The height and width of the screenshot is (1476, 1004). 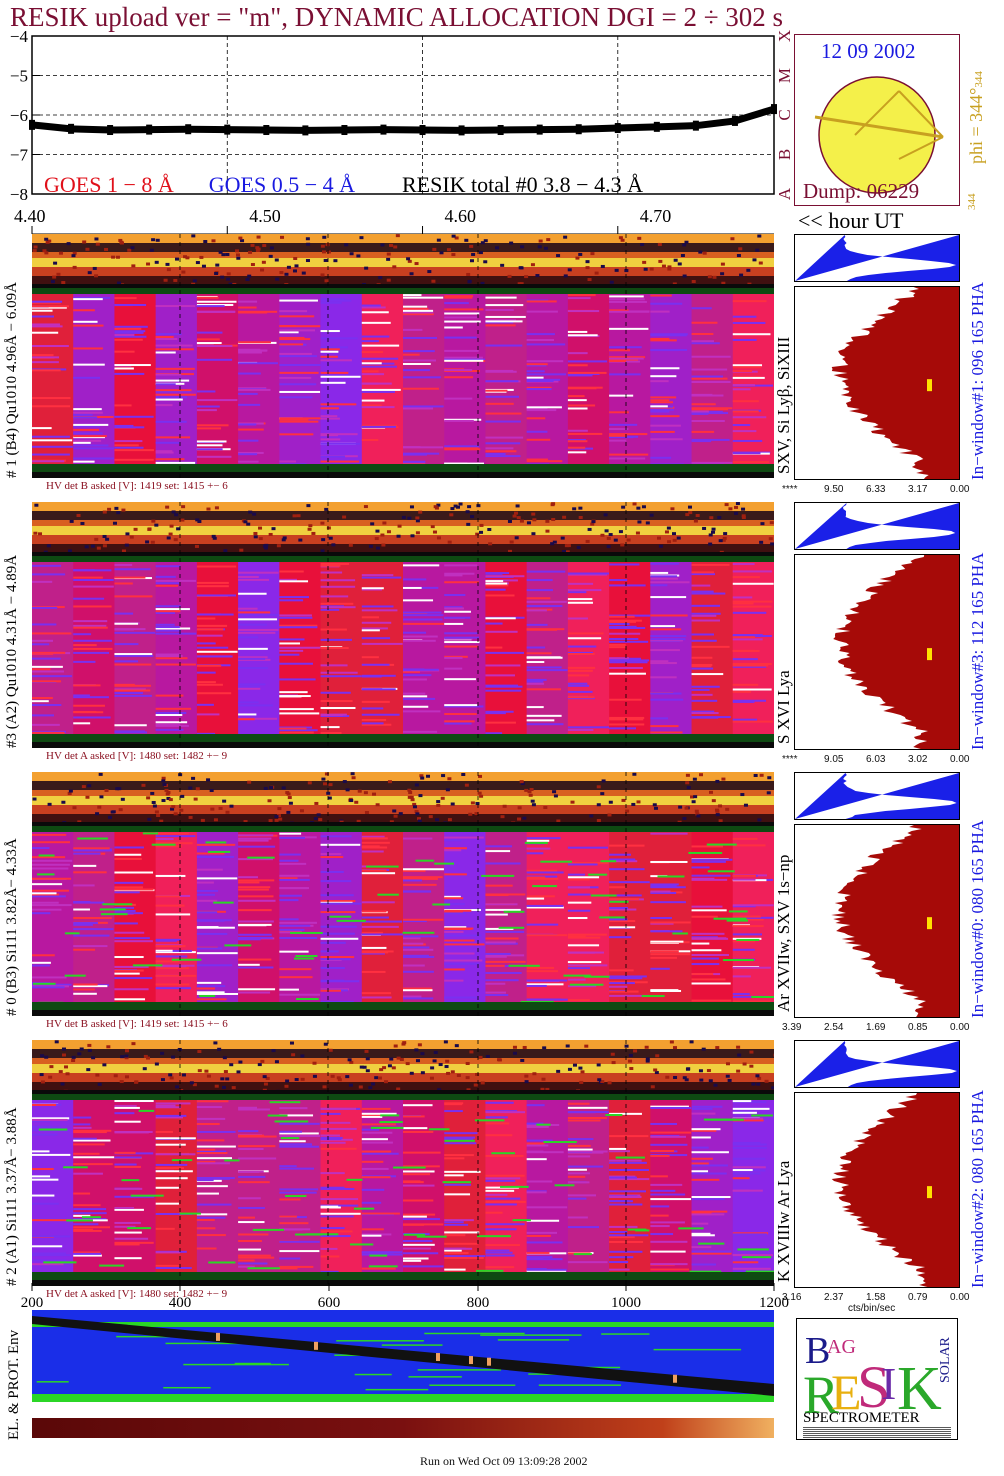 What do you see at coordinates (960, 1027) in the screenshot?
I see `pha-tick-label: 0.00` at bounding box center [960, 1027].